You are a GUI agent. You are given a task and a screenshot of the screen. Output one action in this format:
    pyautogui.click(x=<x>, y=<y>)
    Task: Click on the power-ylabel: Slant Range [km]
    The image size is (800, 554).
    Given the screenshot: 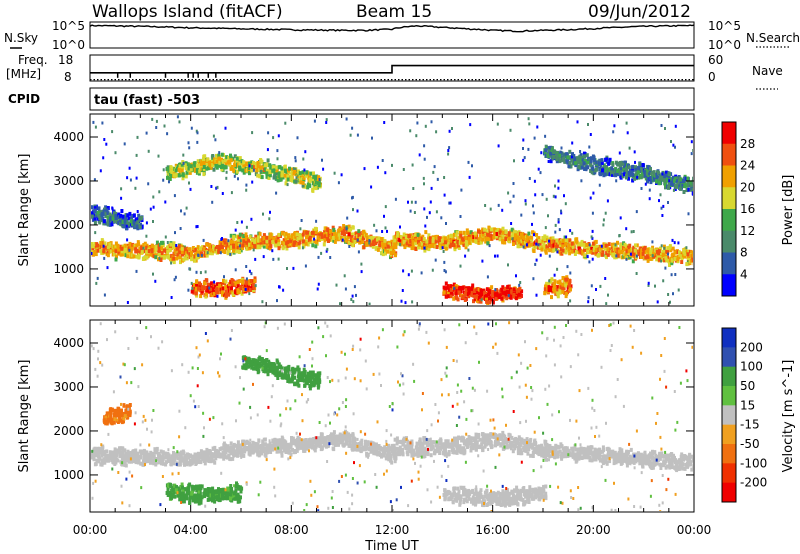 What is the action you would take?
    pyautogui.click(x=24, y=210)
    